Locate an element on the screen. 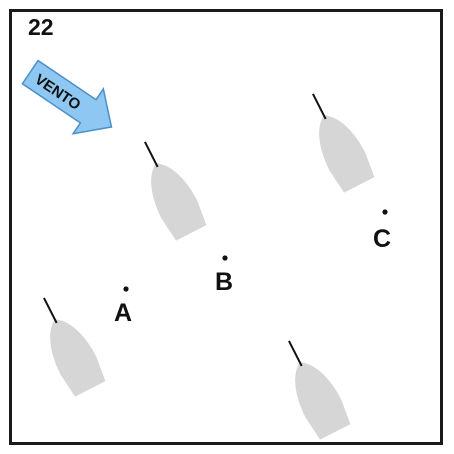 The height and width of the screenshot is (454, 454). point-b-dot is located at coordinates (225, 258).